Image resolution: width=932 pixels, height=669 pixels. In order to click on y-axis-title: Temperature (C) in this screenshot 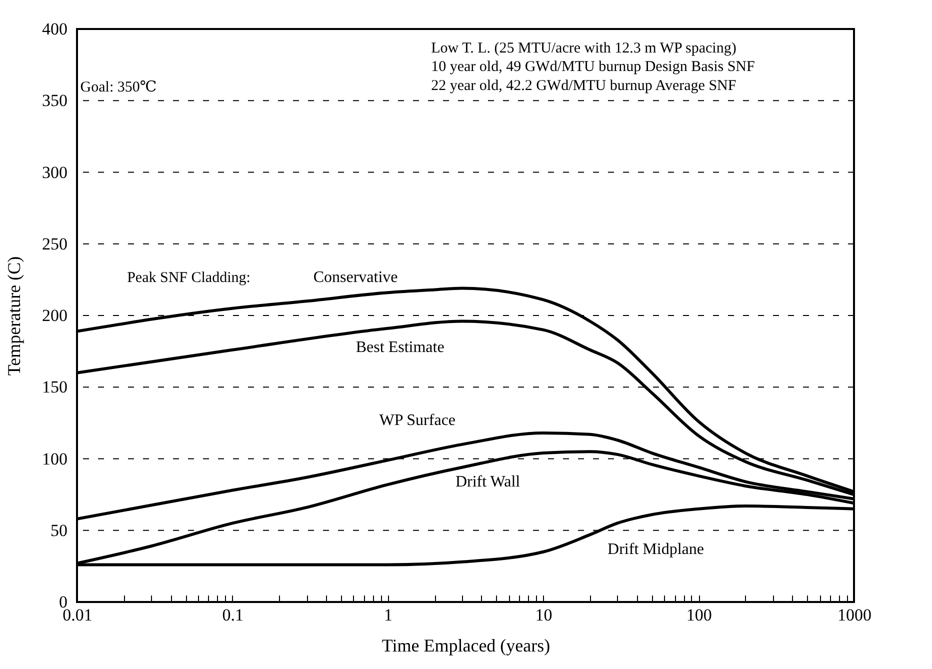, I will do `click(14, 316)`.